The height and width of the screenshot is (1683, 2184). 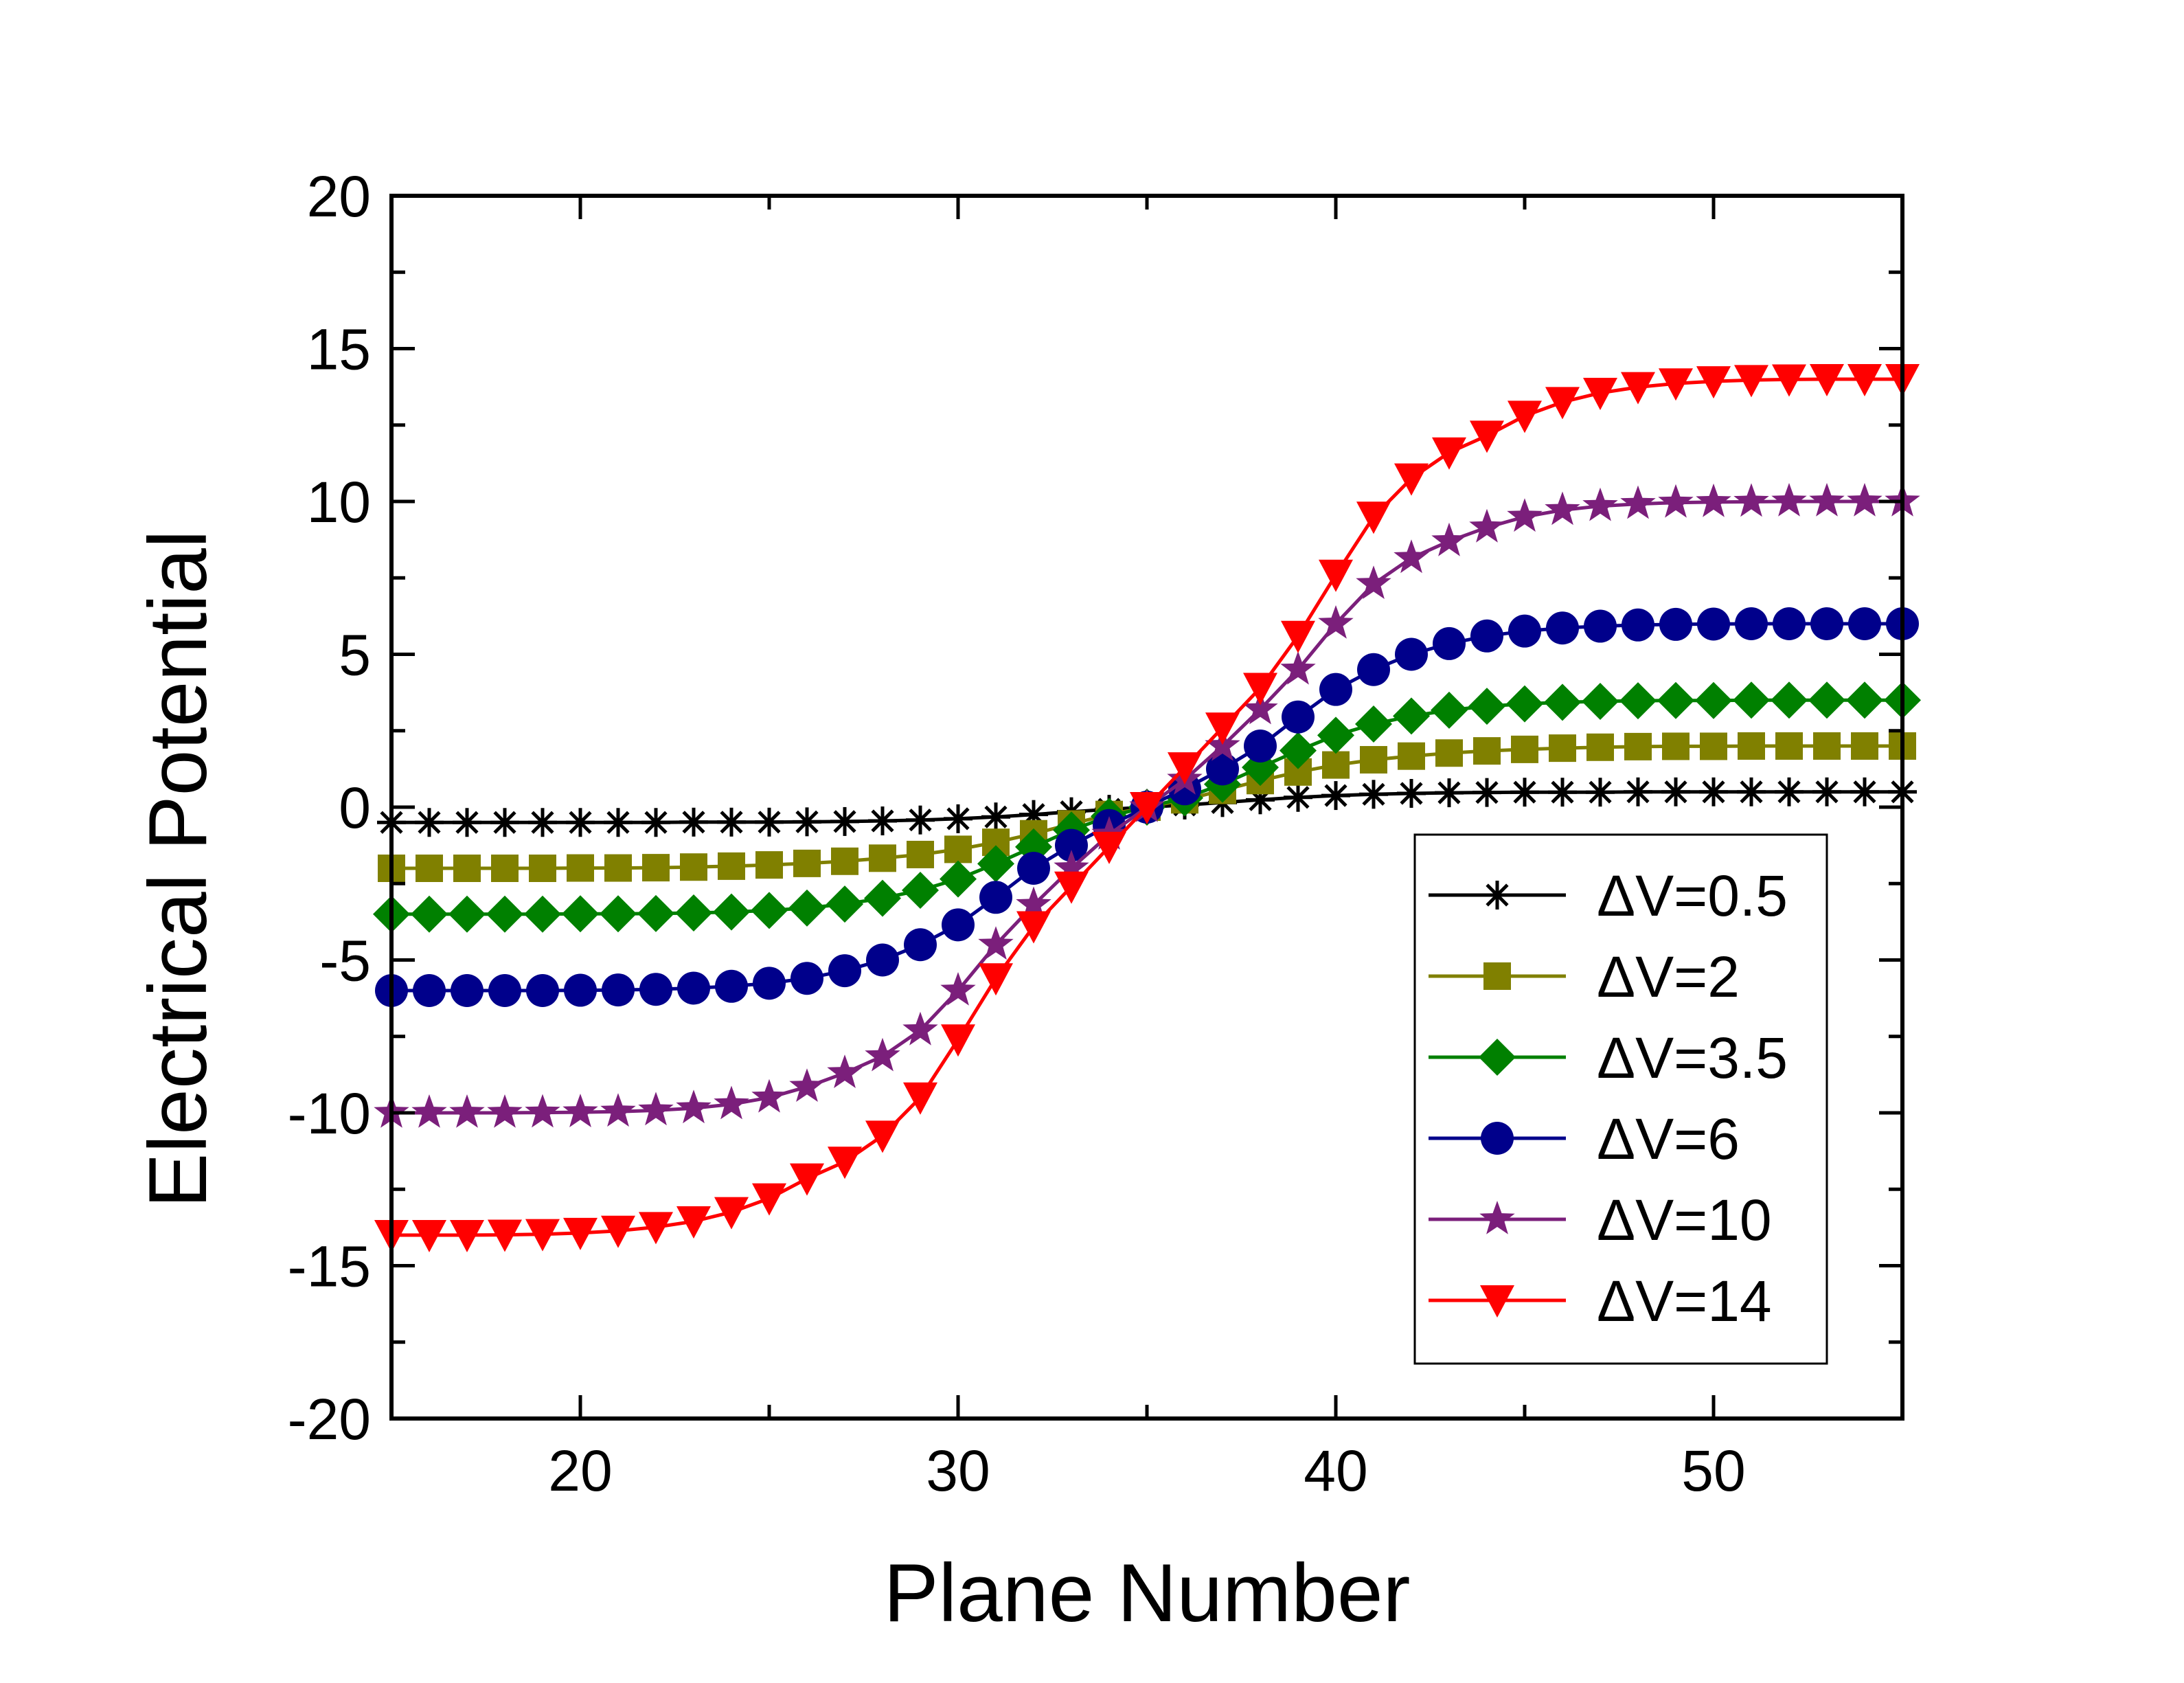 I want to click on y-tick-label-15: 15, so click(x=339, y=349).